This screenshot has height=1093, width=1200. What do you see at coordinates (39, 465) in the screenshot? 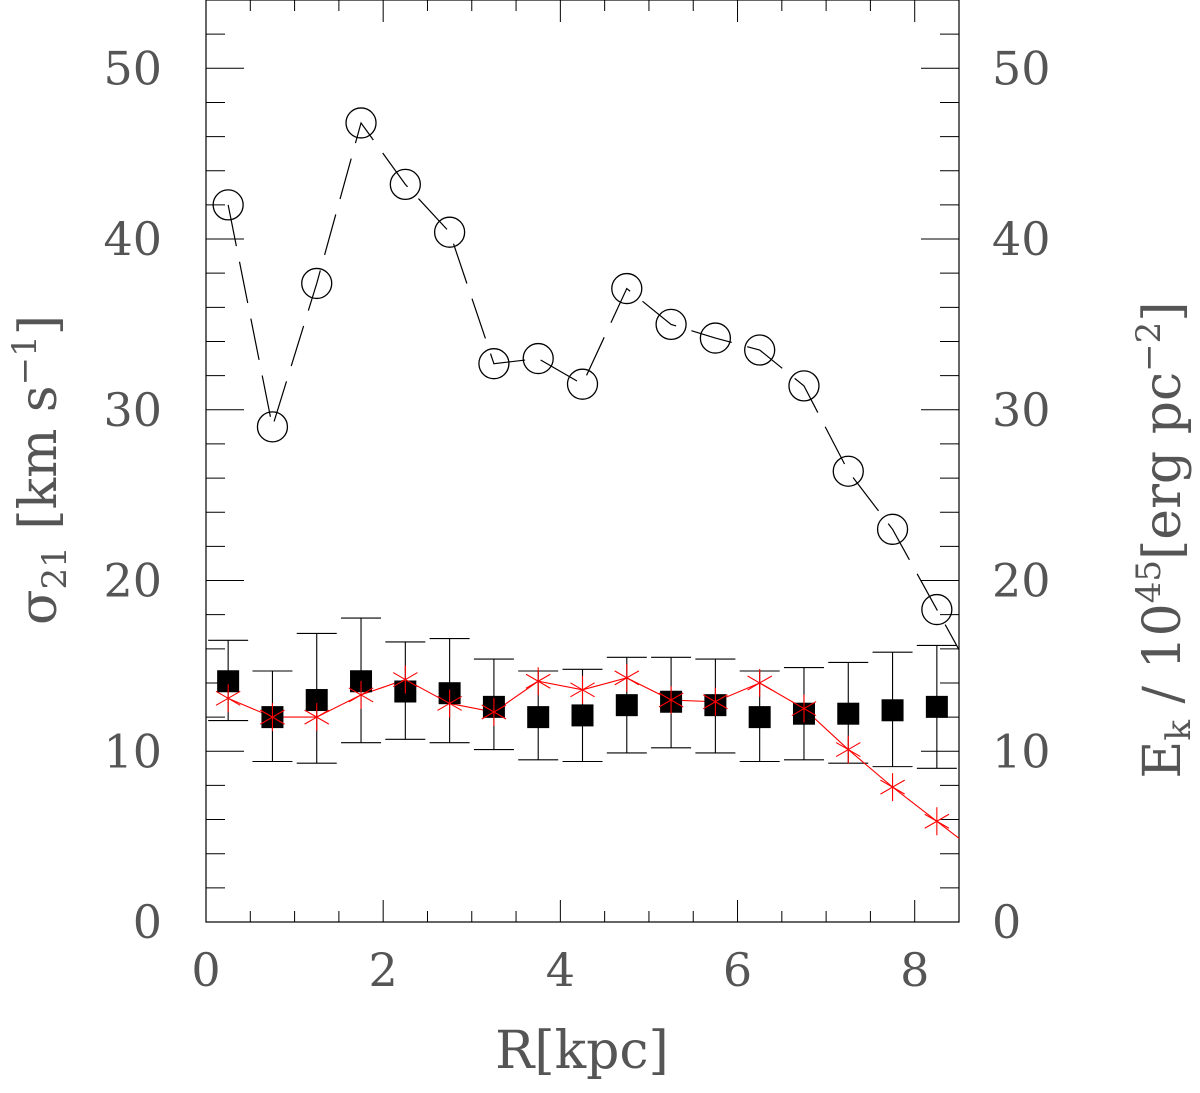
I see `y-left-unit: [km s` at bounding box center [39, 465].